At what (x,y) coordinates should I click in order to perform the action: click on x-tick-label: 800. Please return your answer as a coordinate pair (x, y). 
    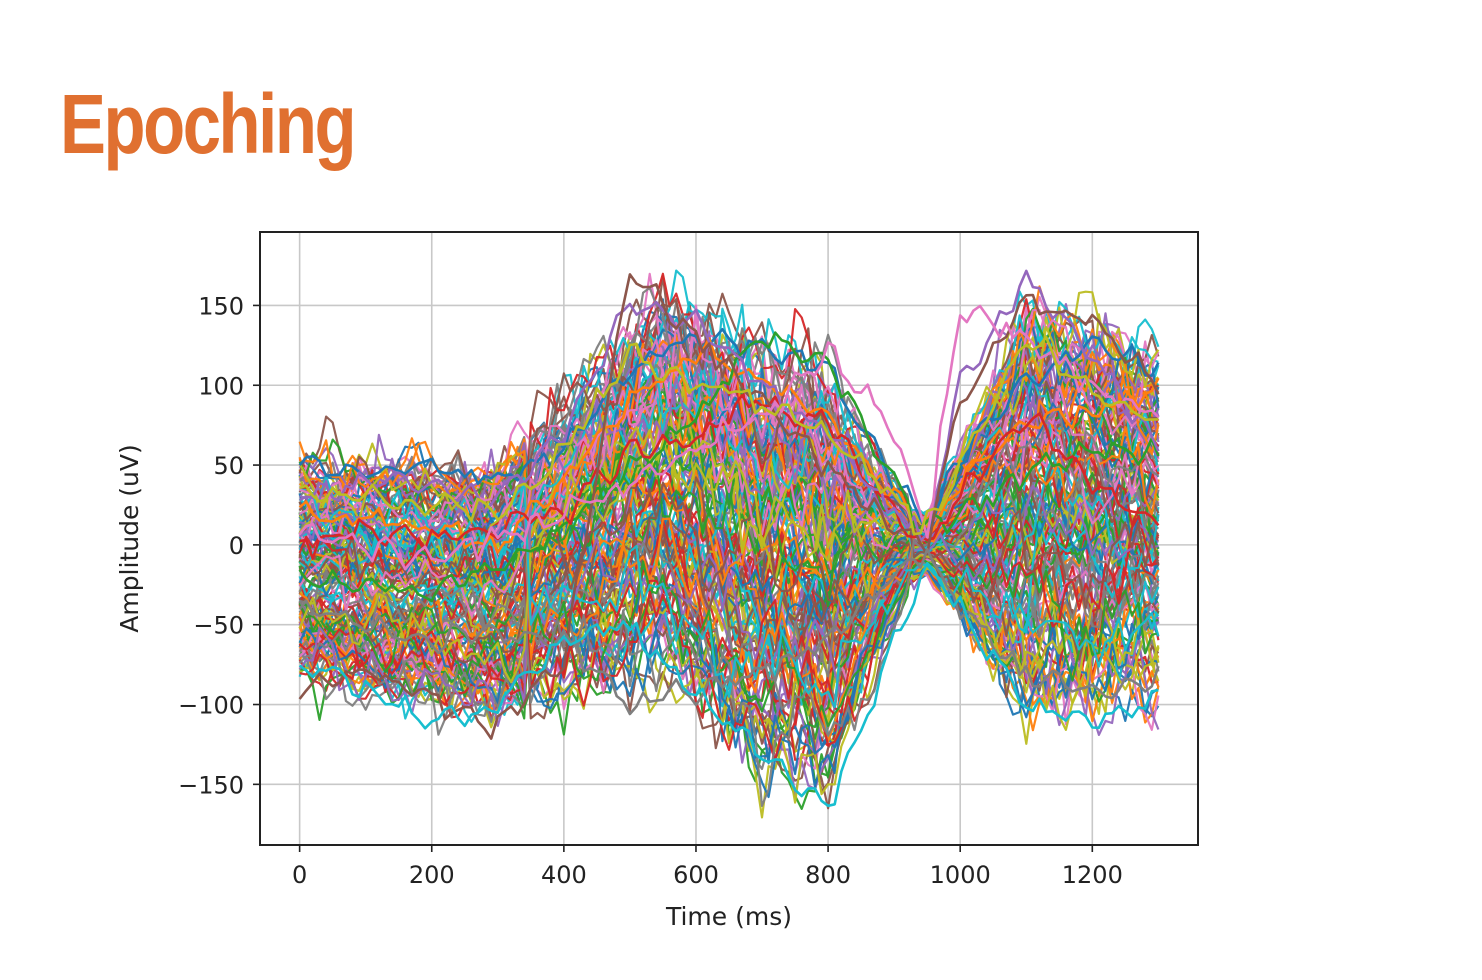
    Looking at the image, I should click on (828, 875).